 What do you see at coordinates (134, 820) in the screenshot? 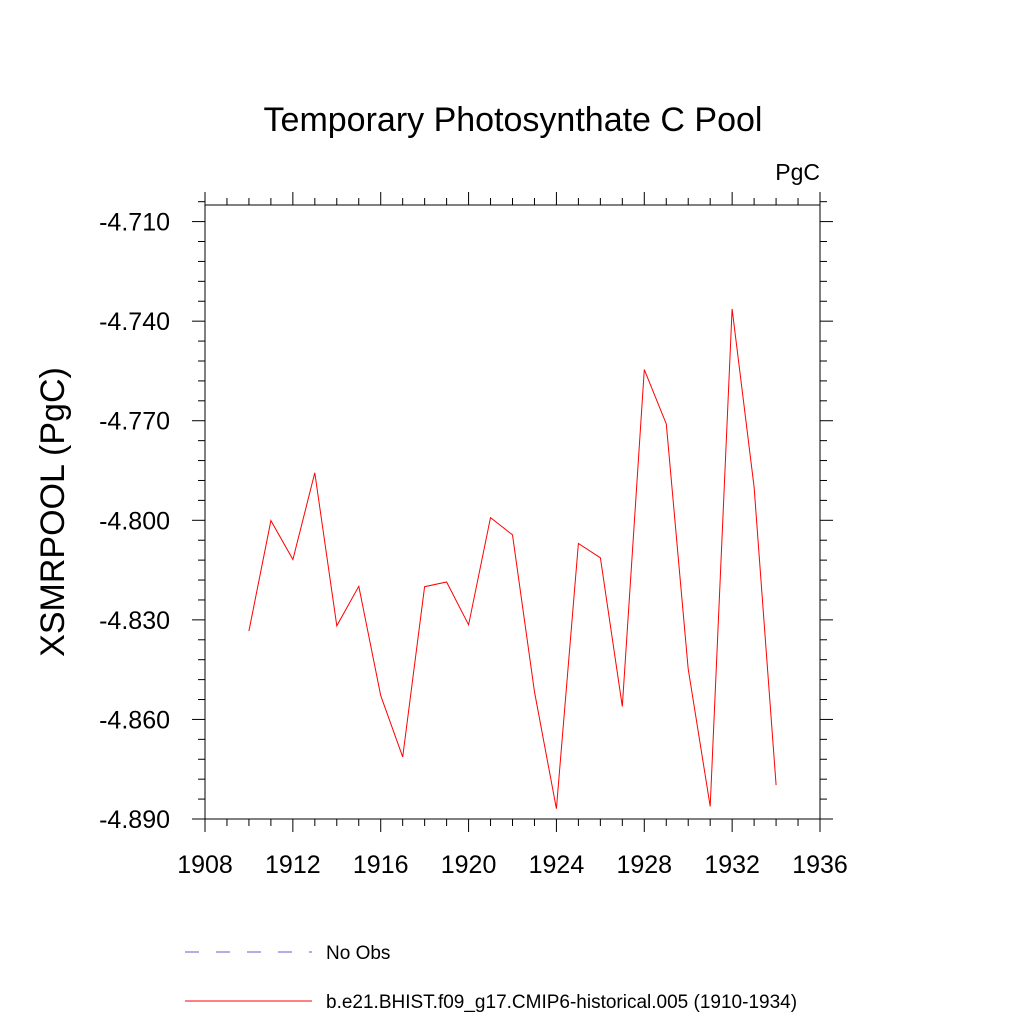
I see `y-tick-label: -4.890` at bounding box center [134, 820].